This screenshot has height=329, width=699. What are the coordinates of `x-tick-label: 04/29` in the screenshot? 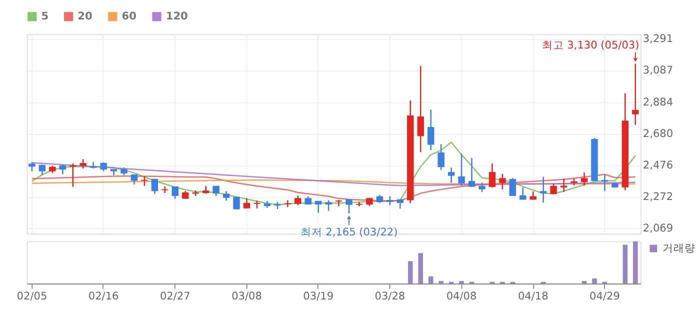 It's located at (605, 296).